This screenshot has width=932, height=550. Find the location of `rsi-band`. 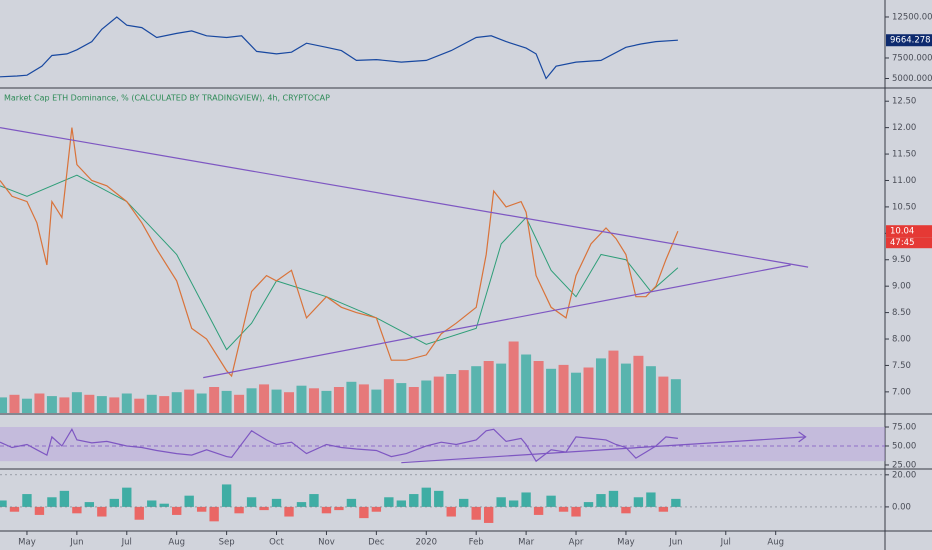

rsi-band is located at coordinates (442, 444).